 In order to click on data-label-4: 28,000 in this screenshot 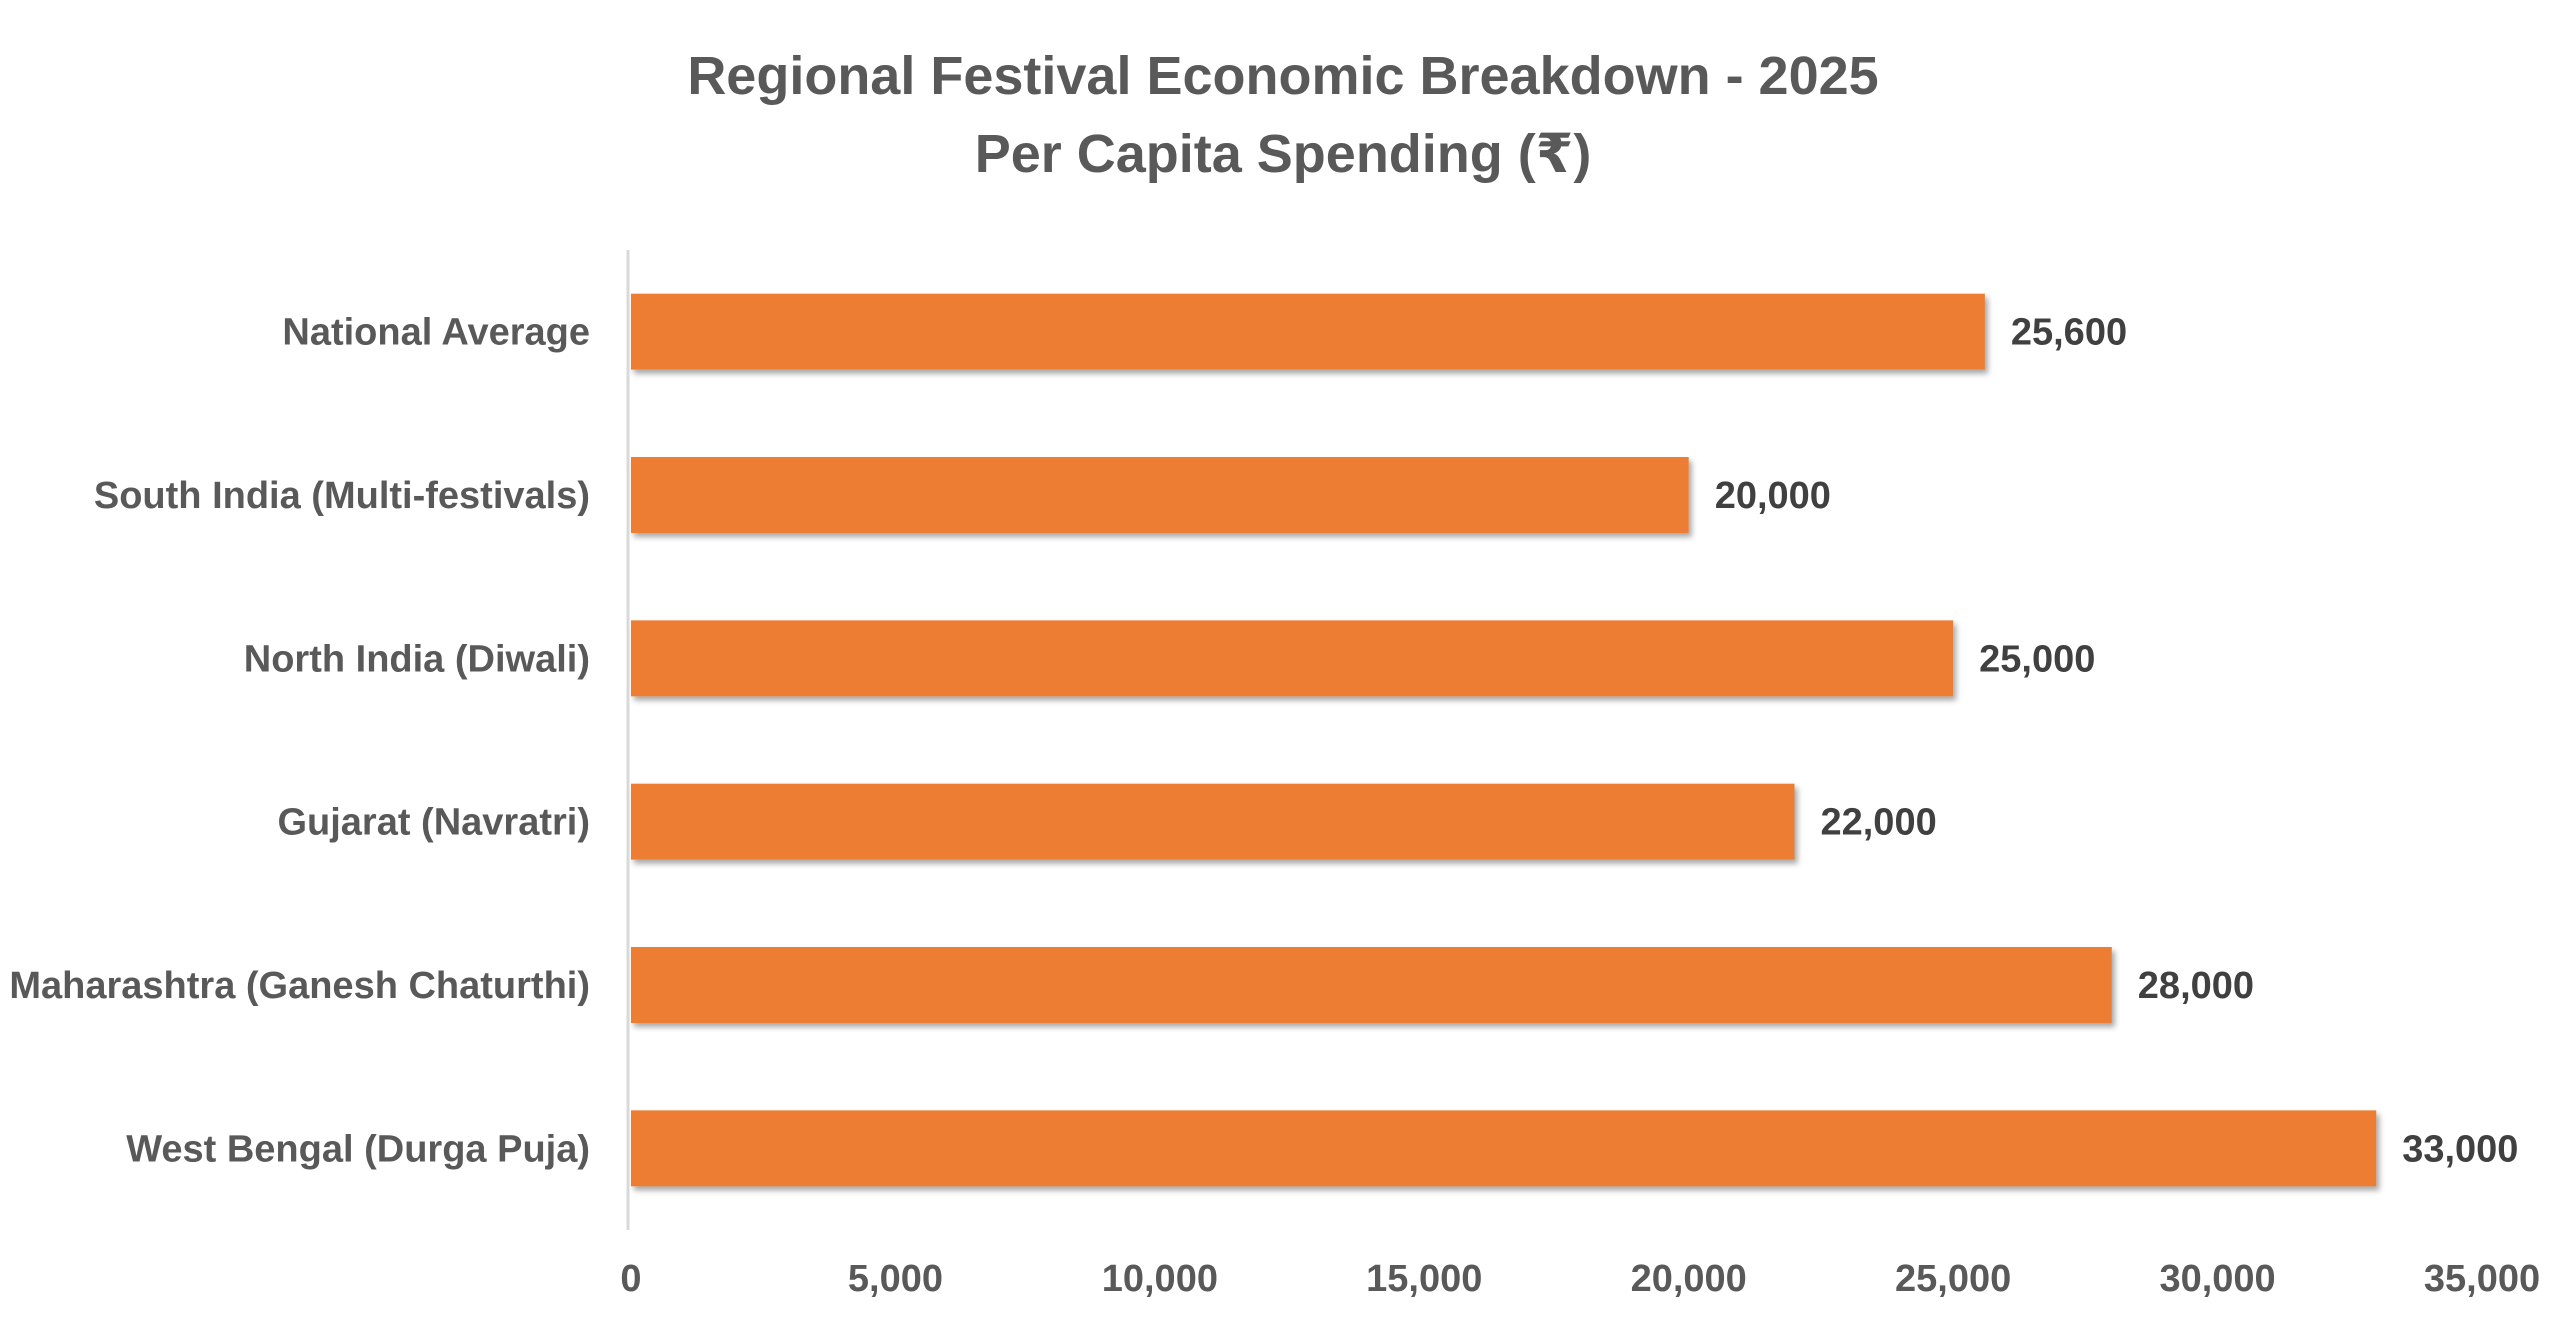, I will do `click(2196, 986)`.